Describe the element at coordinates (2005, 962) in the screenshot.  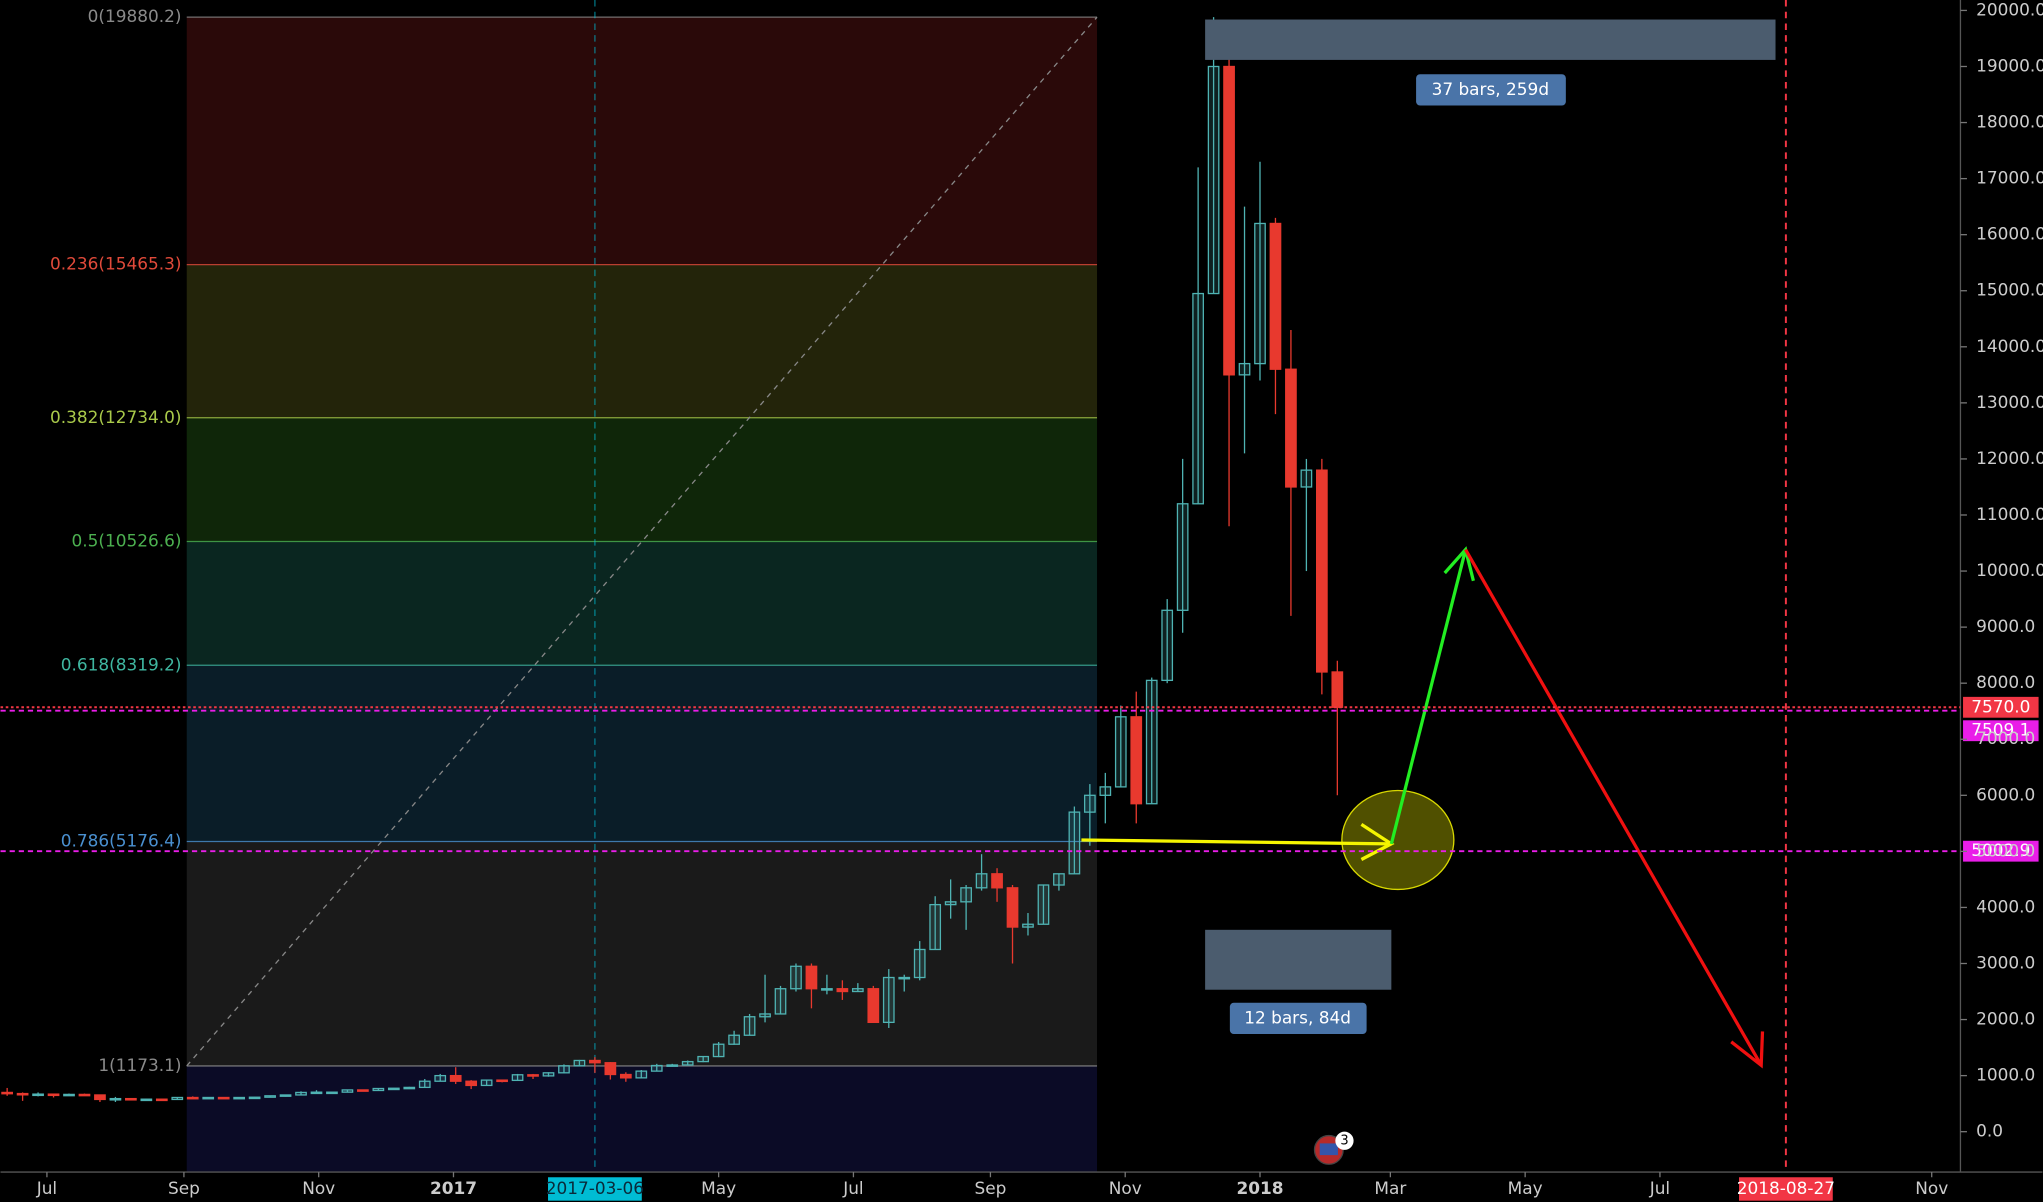
I see `y-tick-label: 3000.0` at that location.